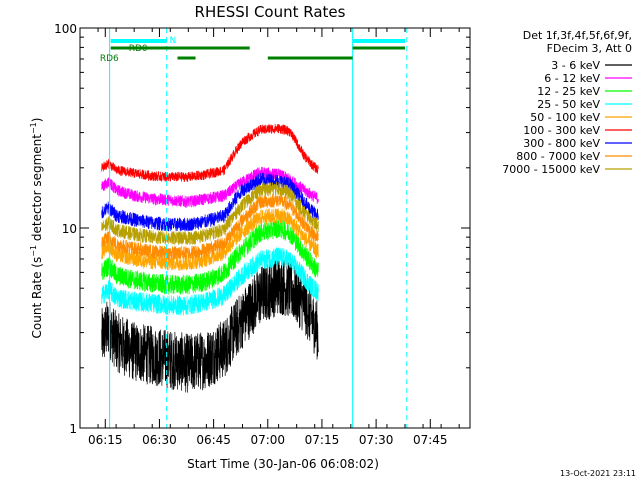 The image size is (640, 480). Describe the element at coordinates (173, 41) in the screenshot. I see `marker-label-n: N` at that location.